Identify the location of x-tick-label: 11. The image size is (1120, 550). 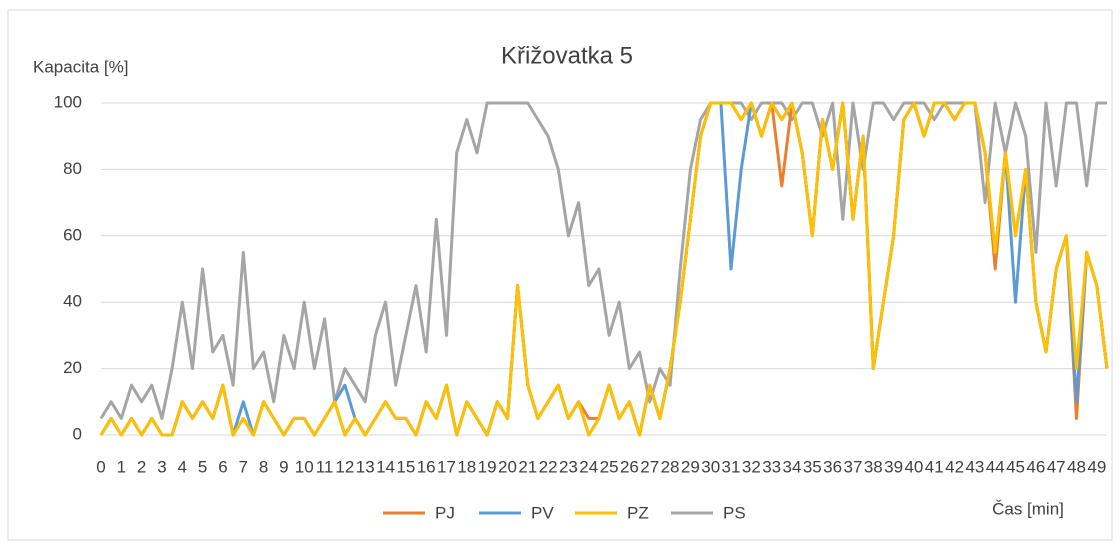
(325, 466).